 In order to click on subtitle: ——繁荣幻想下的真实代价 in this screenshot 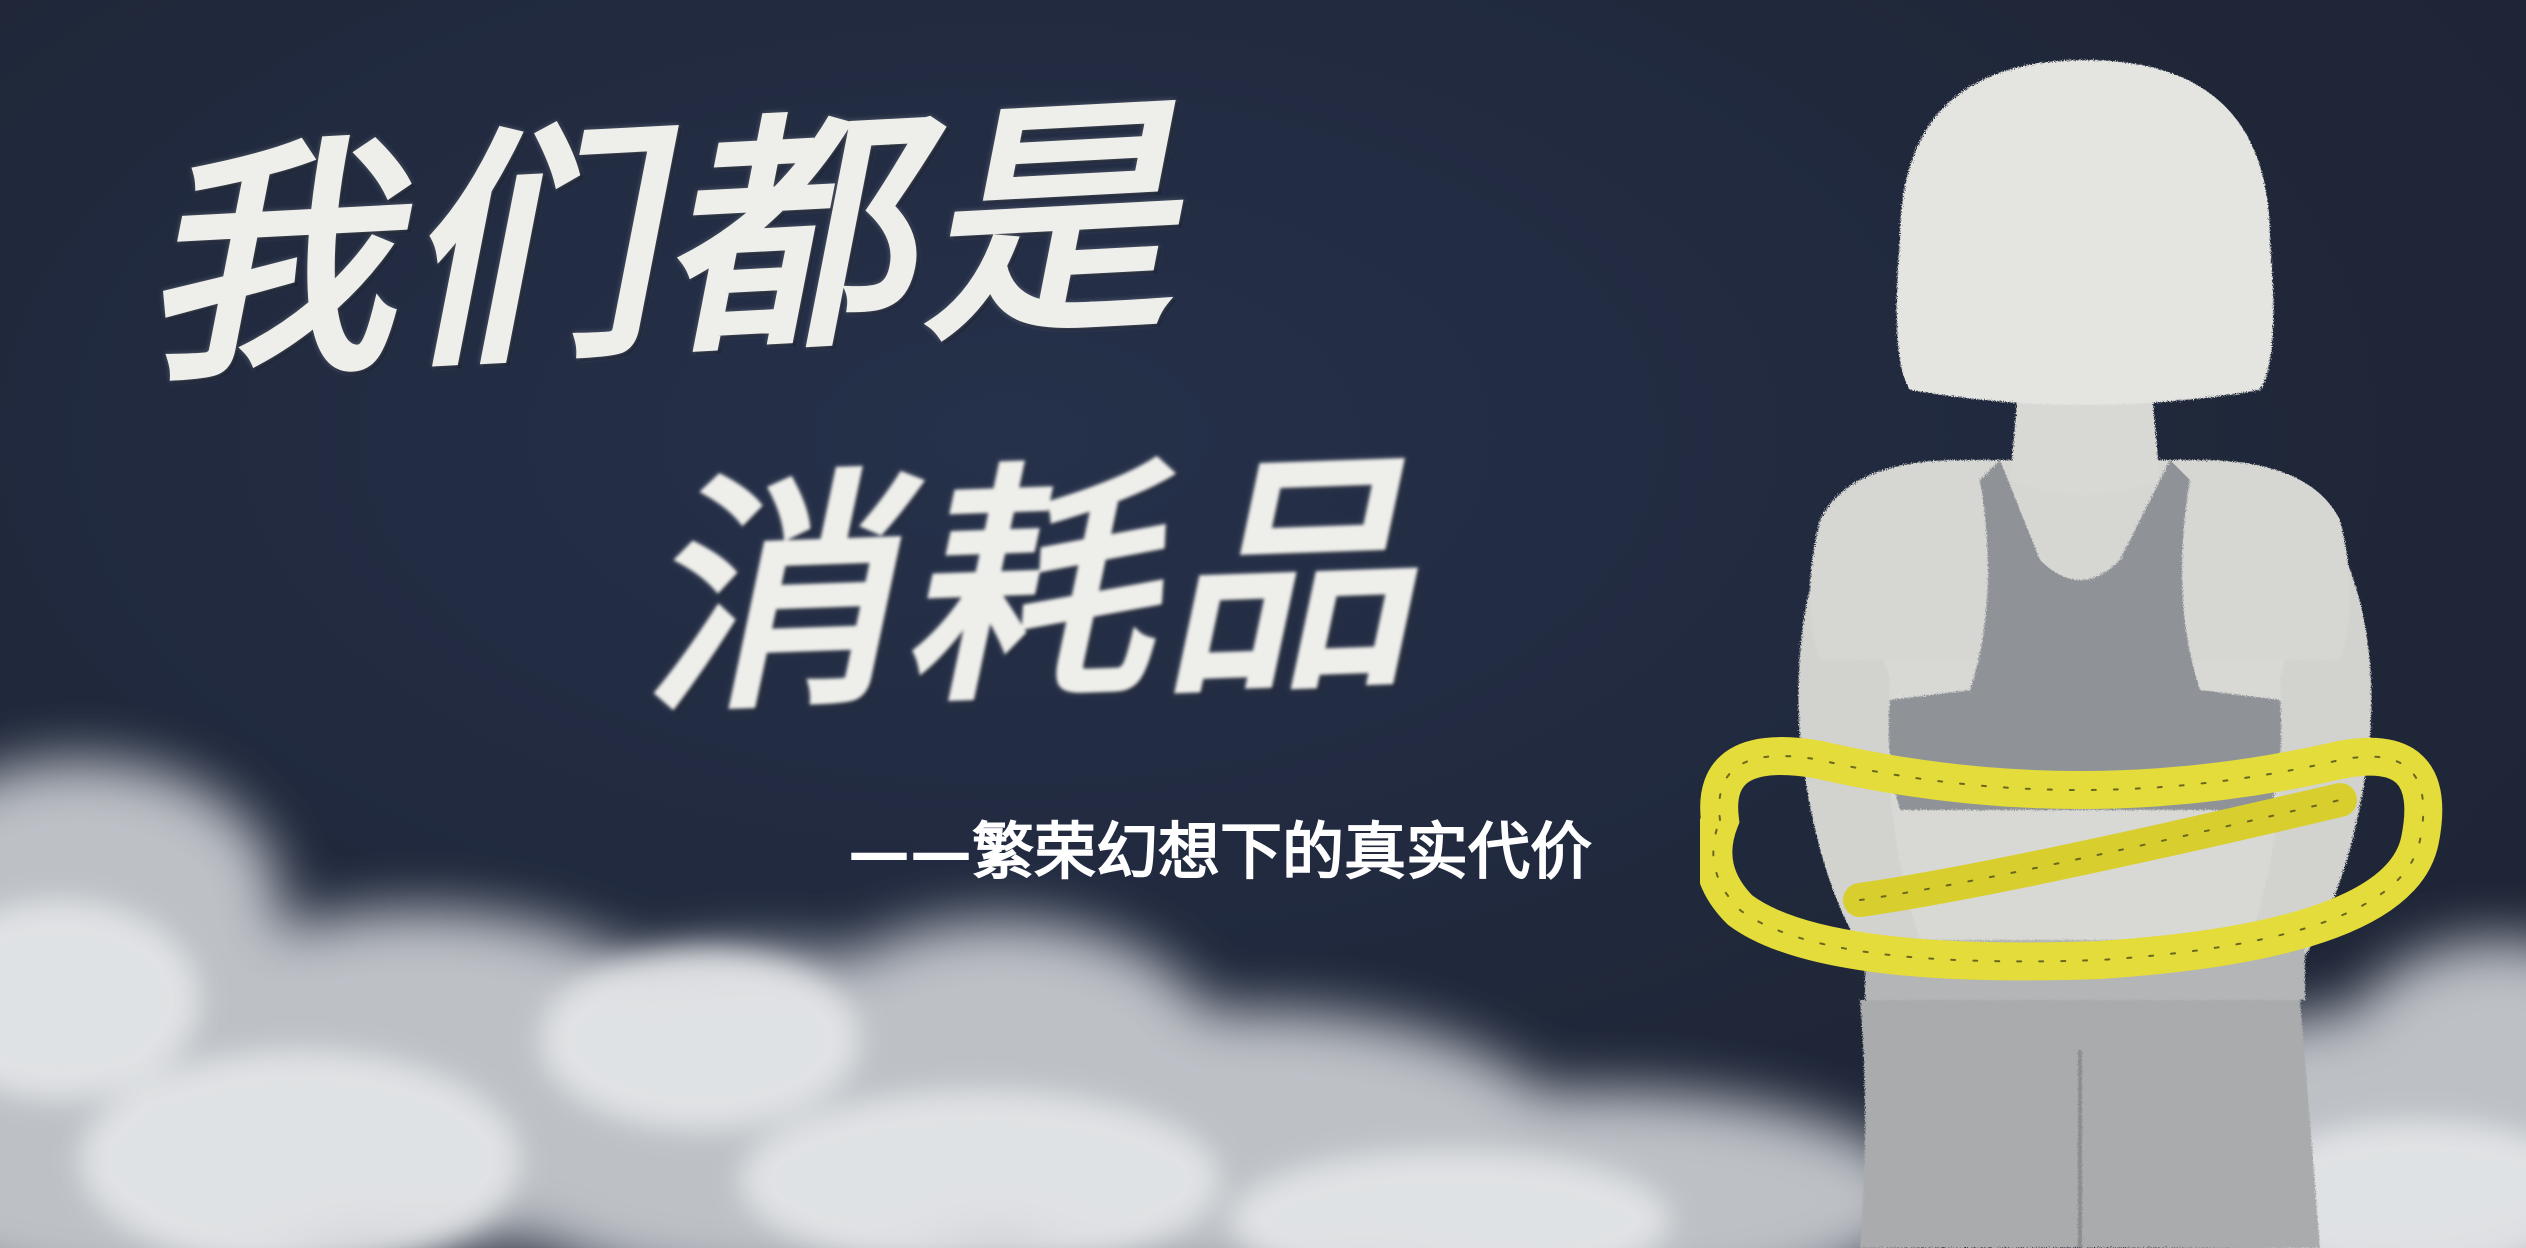, I will do `click(1220, 851)`.